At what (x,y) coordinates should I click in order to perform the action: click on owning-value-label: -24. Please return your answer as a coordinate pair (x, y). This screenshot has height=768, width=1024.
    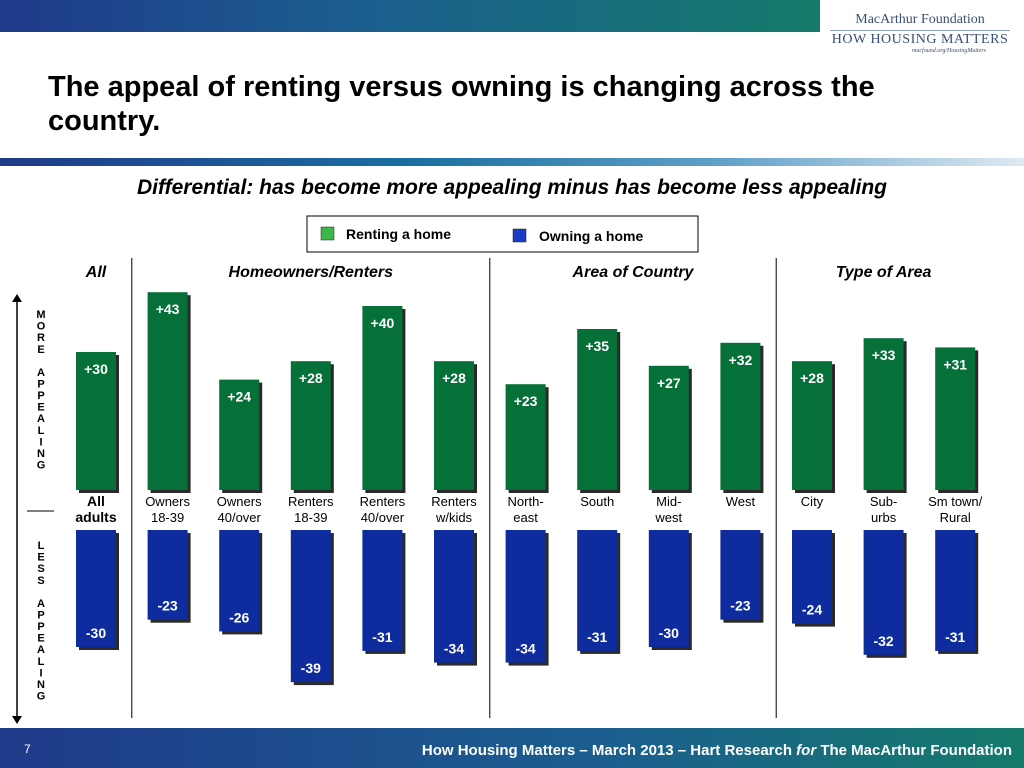
    Looking at the image, I should click on (812, 610).